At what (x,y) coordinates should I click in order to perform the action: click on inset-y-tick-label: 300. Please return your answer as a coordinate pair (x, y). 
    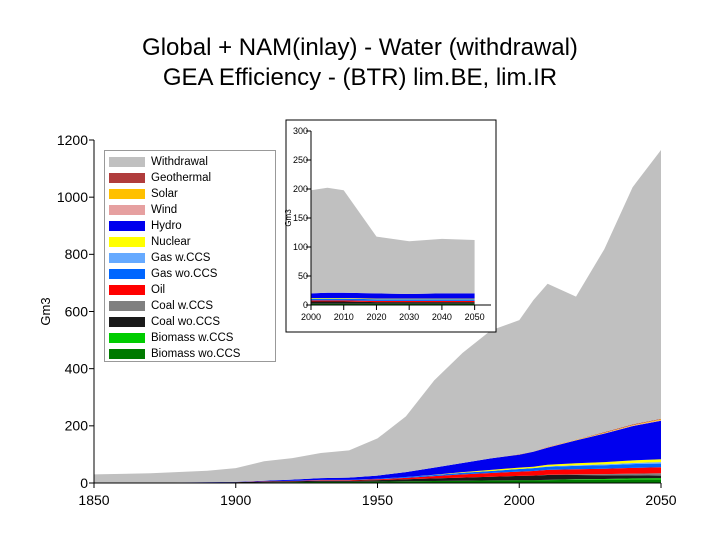
    Looking at the image, I should click on (300, 131).